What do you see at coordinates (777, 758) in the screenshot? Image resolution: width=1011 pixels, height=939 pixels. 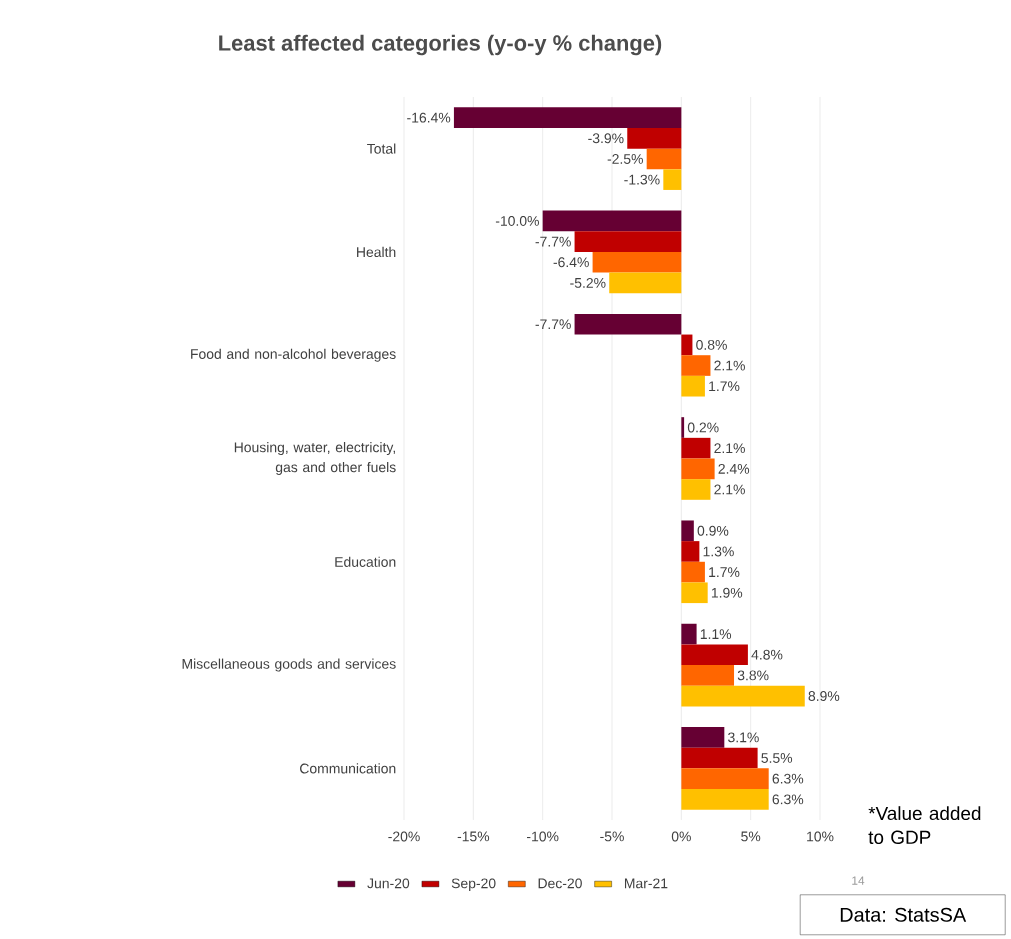 I see `data-label: 5.5%` at bounding box center [777, 758].